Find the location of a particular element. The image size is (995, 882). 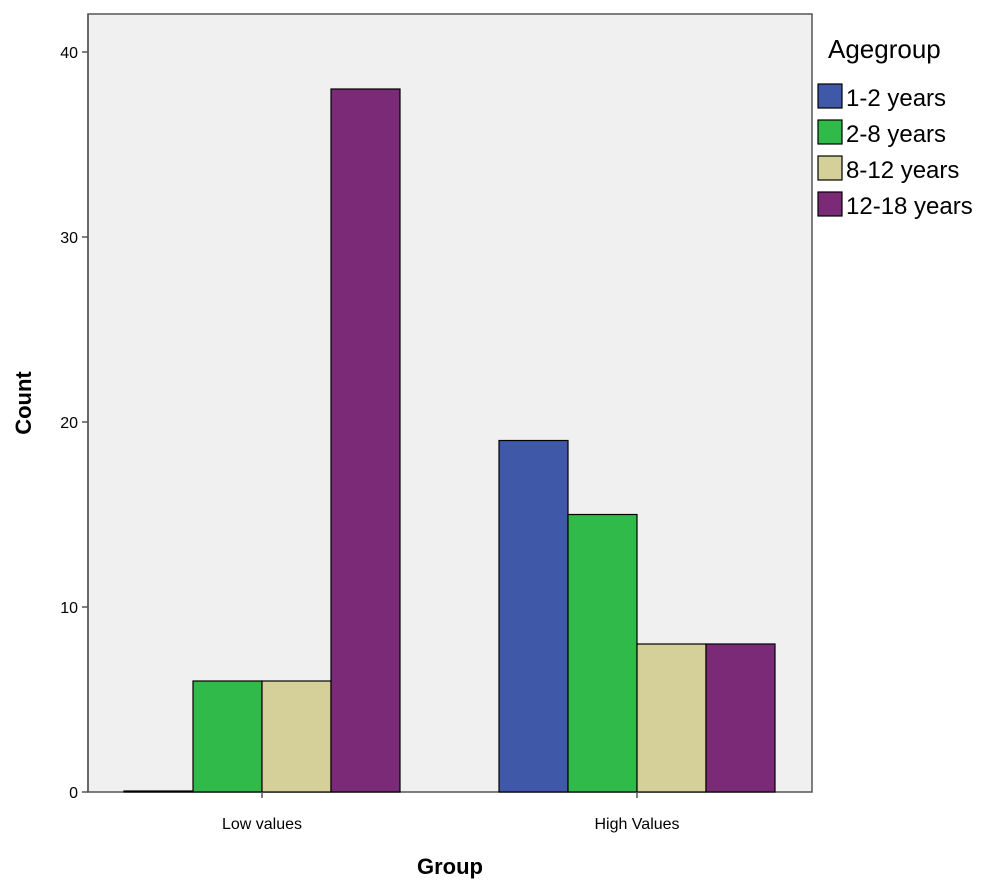

y-tick-label-0: 0 is located at coordinates (73, 793).